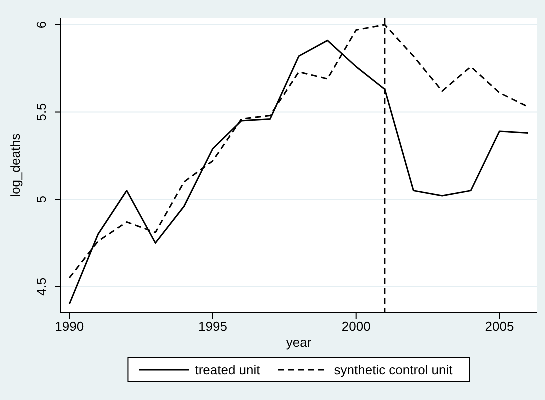 Image resolution: width=545 pixels, height=400 pixels. Describe the element at coordinates (356, 326) in the screenshot. I see `x-tick-label: 2000` at that location.